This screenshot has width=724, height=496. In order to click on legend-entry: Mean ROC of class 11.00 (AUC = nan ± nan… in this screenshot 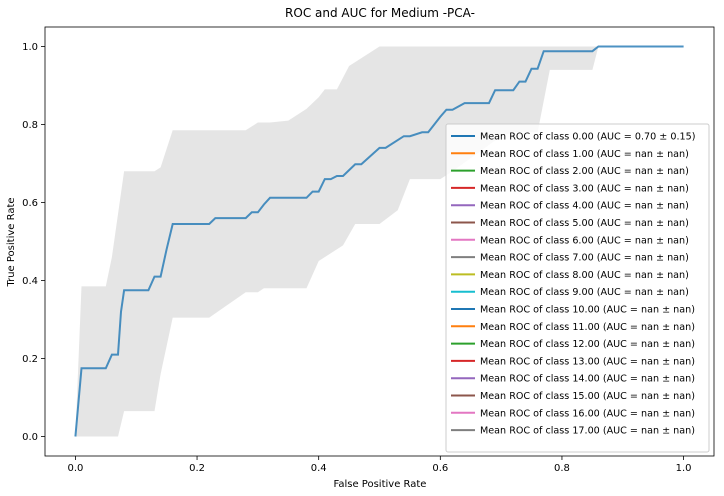, I will do `click(587, 327)`.